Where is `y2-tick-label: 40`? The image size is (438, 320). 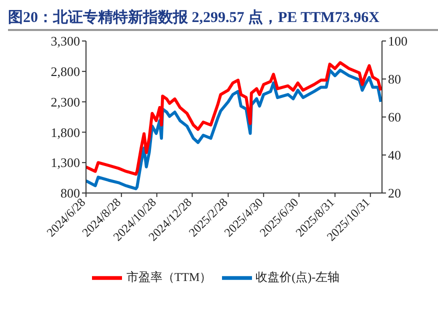
y2-tick-label: 40 is located at coordinates (394, 155).